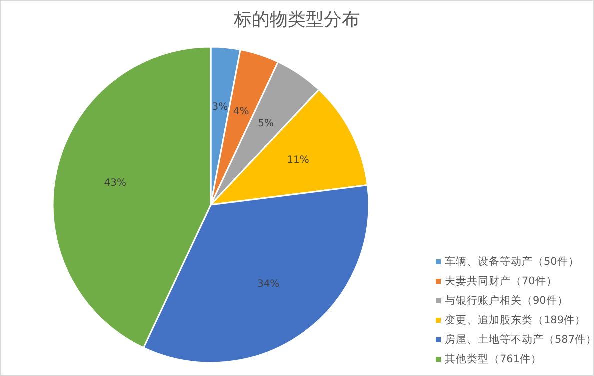 The image size is (594, 376). I want to click on data-label: 43%, so click(115, 184).